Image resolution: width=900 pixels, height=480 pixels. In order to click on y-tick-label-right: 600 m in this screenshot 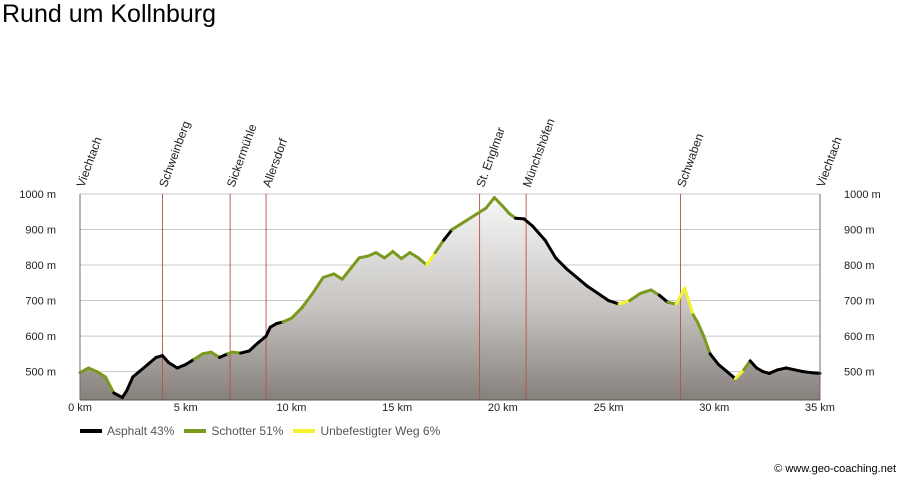, I will do `click(859, 337)`.